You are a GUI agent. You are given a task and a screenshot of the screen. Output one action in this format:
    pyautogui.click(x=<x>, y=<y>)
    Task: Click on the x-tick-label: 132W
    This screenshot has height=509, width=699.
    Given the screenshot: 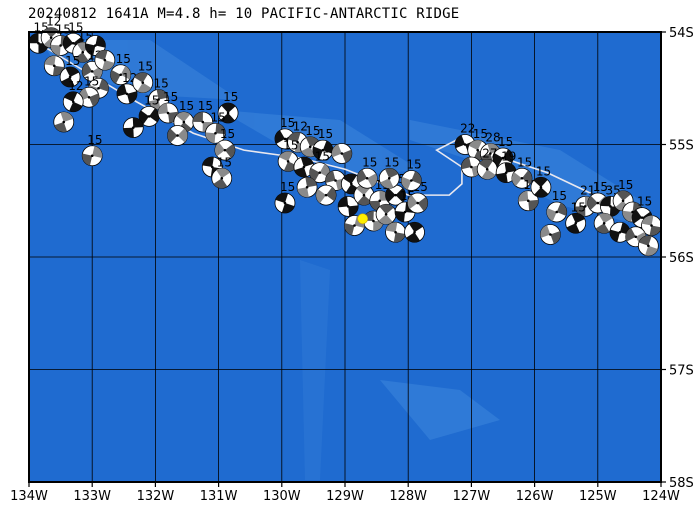 What is the action you would take?
    pyautogui.click(x=156, y=496)
    